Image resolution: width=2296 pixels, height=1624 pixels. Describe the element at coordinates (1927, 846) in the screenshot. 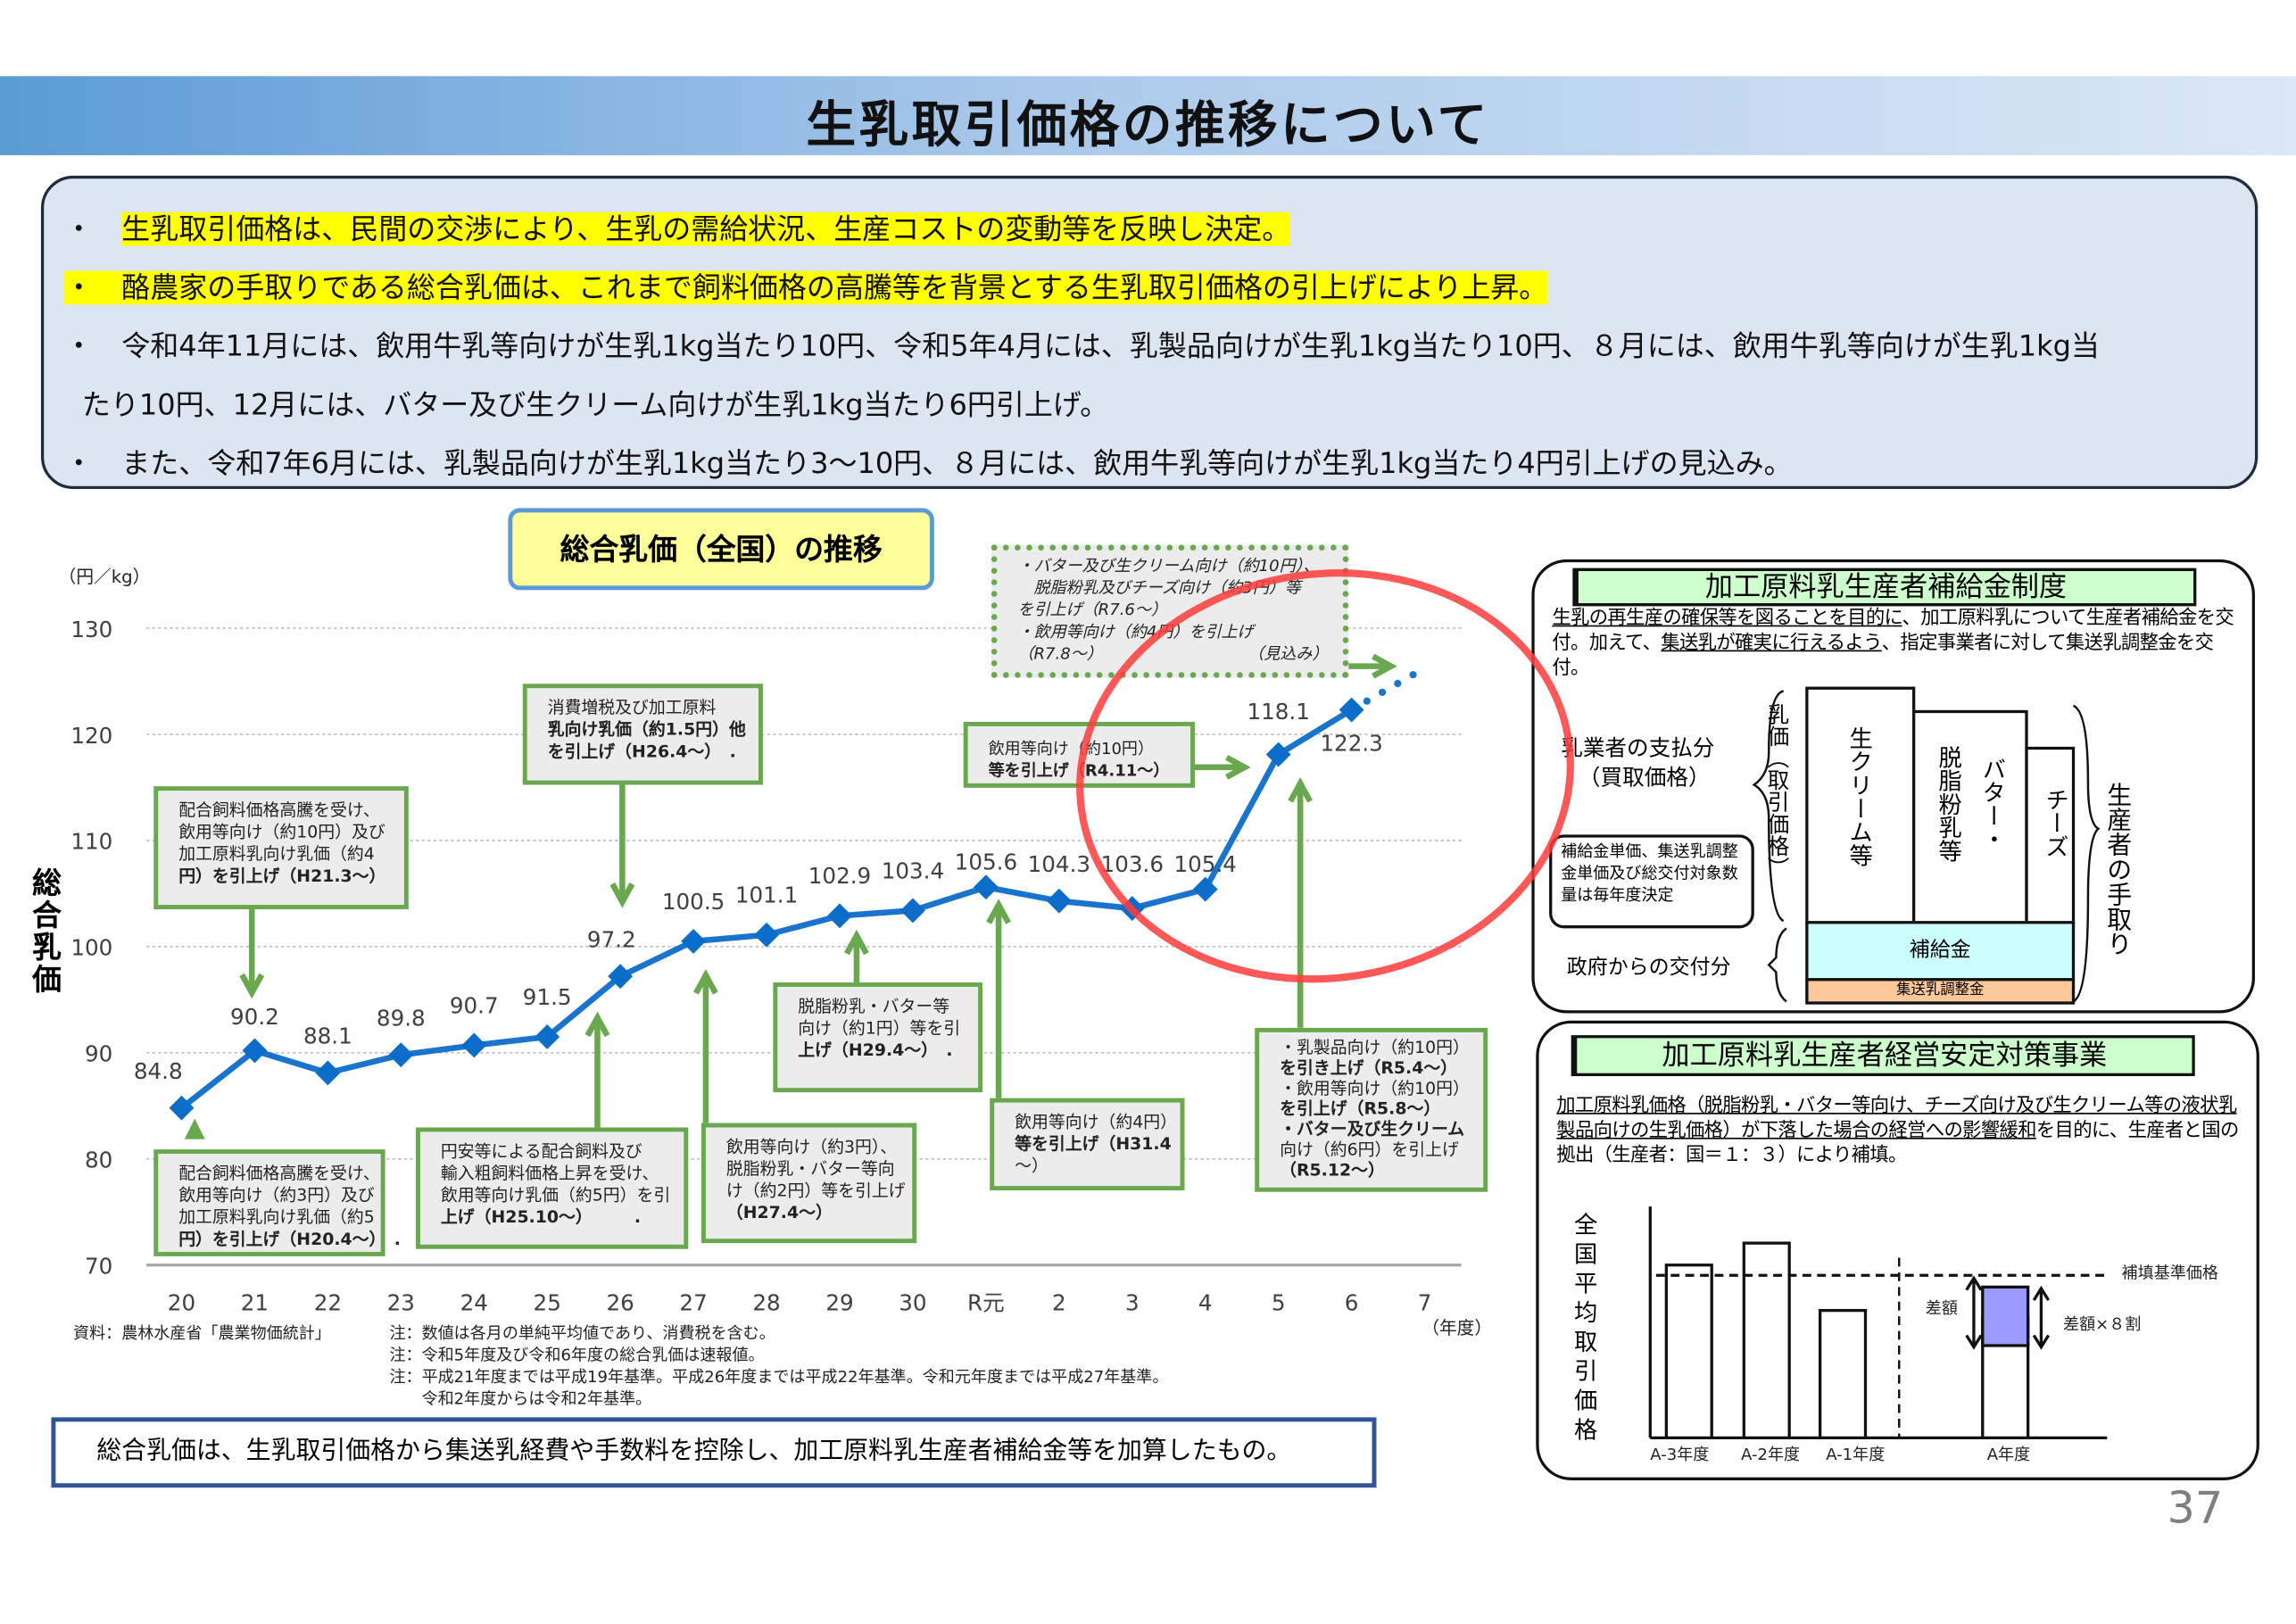

I see `braces` at that location.